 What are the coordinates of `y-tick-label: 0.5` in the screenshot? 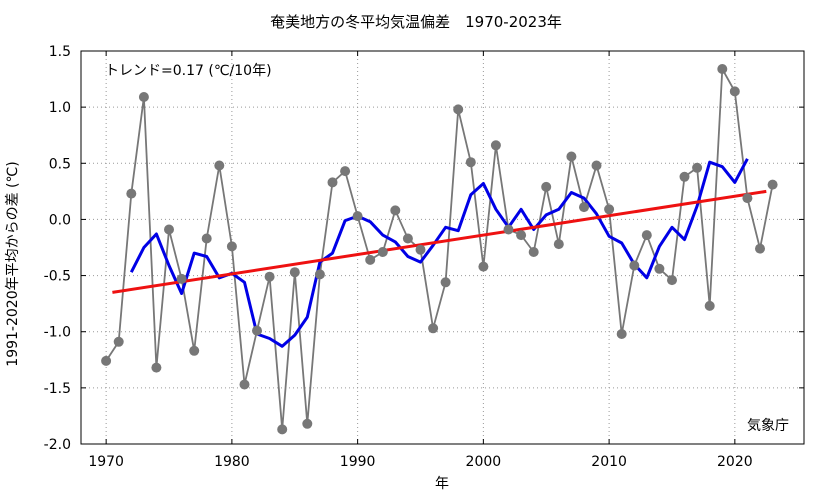 It's located at (60, 164).